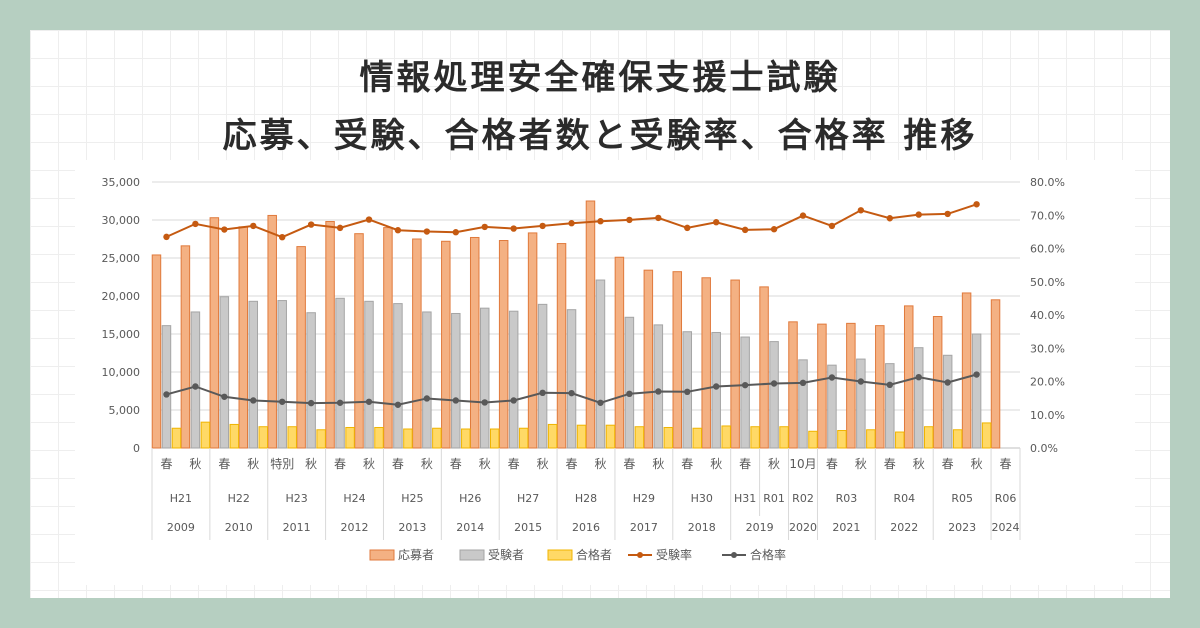  What do you see at coordinates (1047, 182) in the screenshot?
I see `y-right-tick-label: 80.0%` at bounding box center [1047, 182].